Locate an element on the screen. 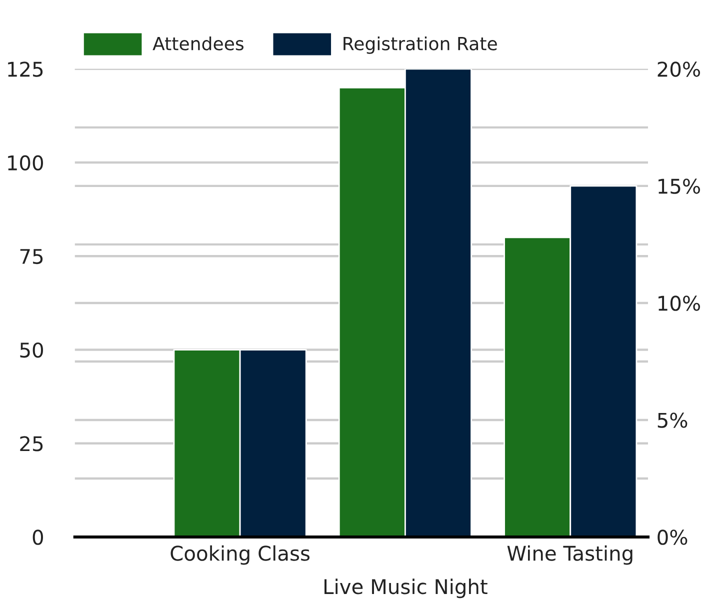 The width and height of the screenshot is (720, 610). y-tick-label: 25 is located at coordinates (31, 444).